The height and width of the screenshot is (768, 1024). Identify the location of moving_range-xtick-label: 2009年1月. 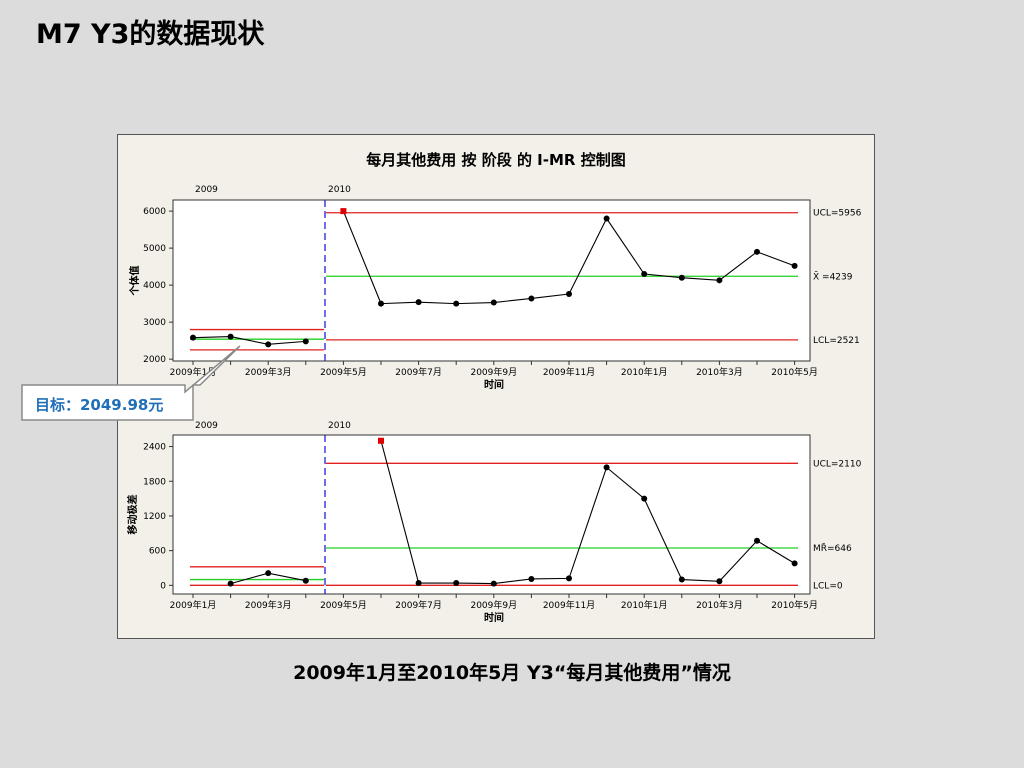
(193, 605).